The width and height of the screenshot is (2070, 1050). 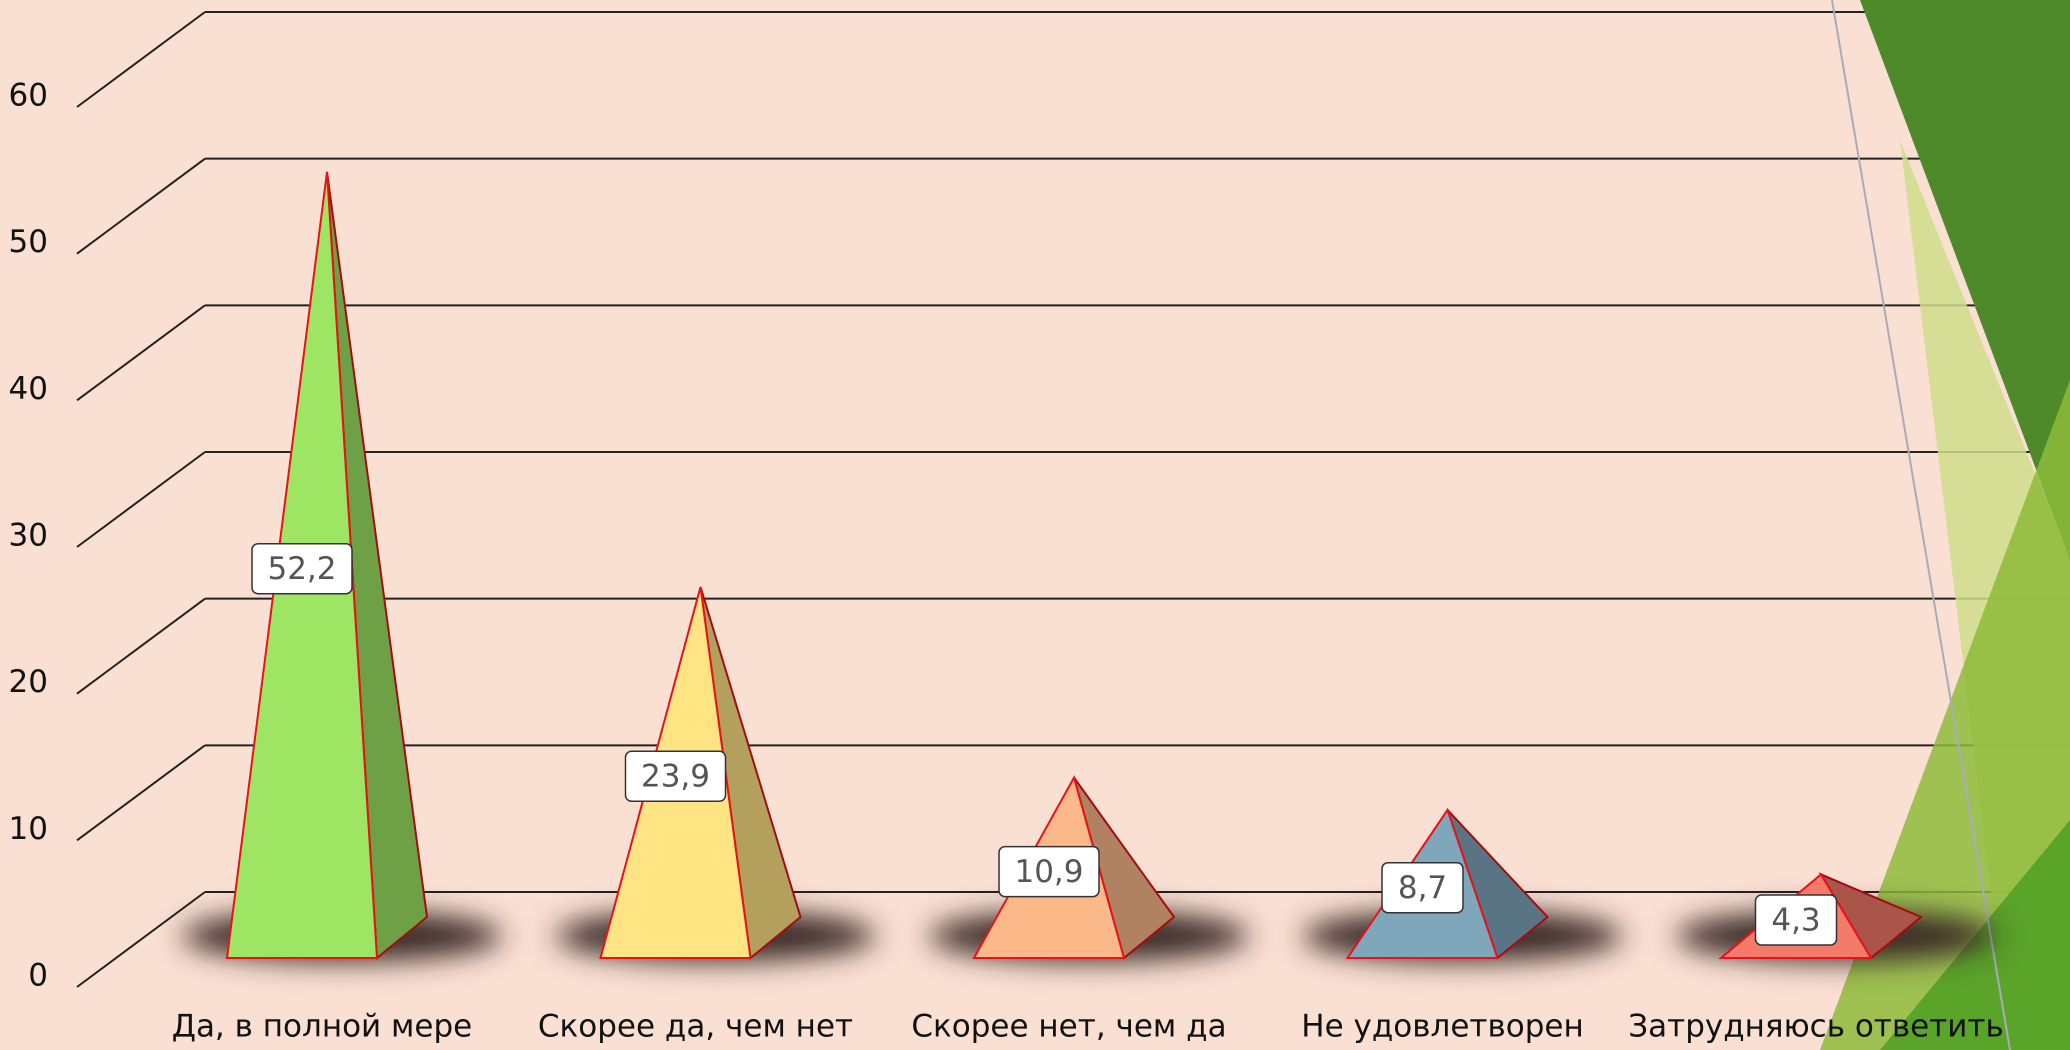 What do you see at coordinates (28, 389) in the screenshot?
I see `y-tick-label: 40` at bounding box center [28, 389].